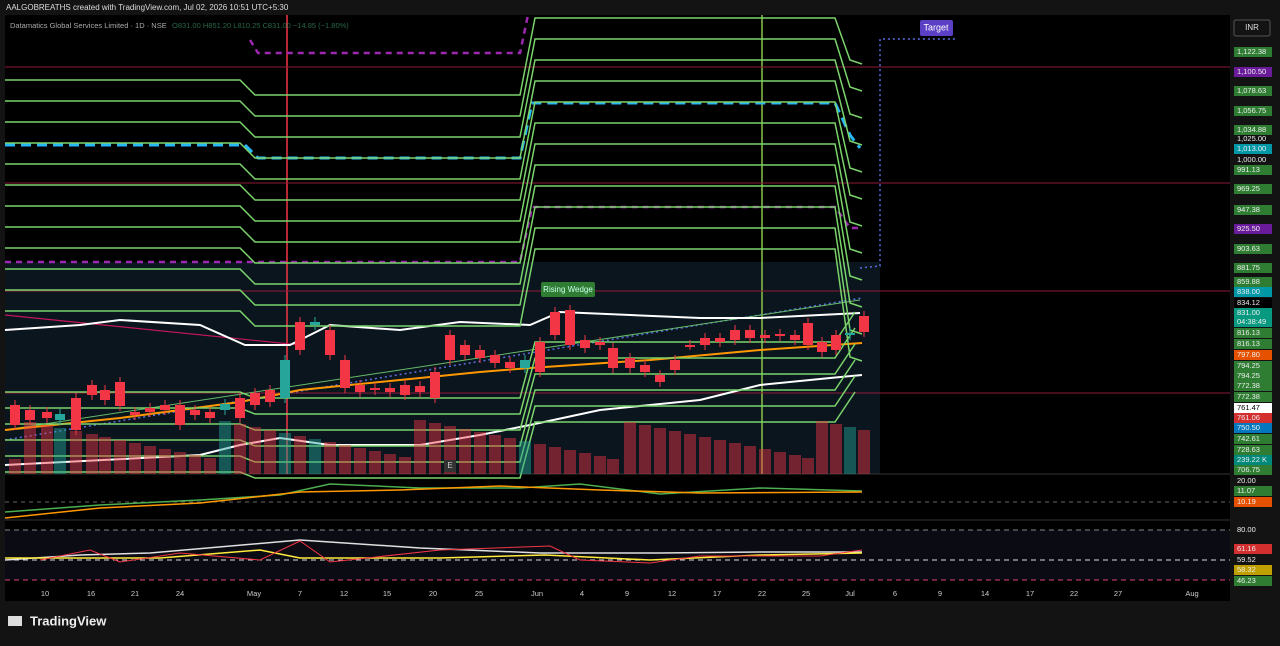  I want to click on price-label: 750.50, so click(1248, 427).